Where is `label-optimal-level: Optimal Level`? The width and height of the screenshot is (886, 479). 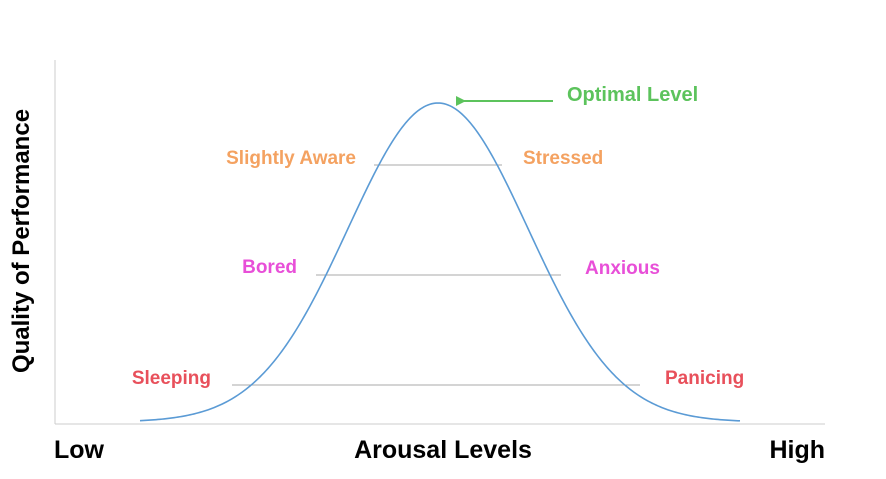
label-optimal-level: Optimal Level is located at coordinates (632, 95).